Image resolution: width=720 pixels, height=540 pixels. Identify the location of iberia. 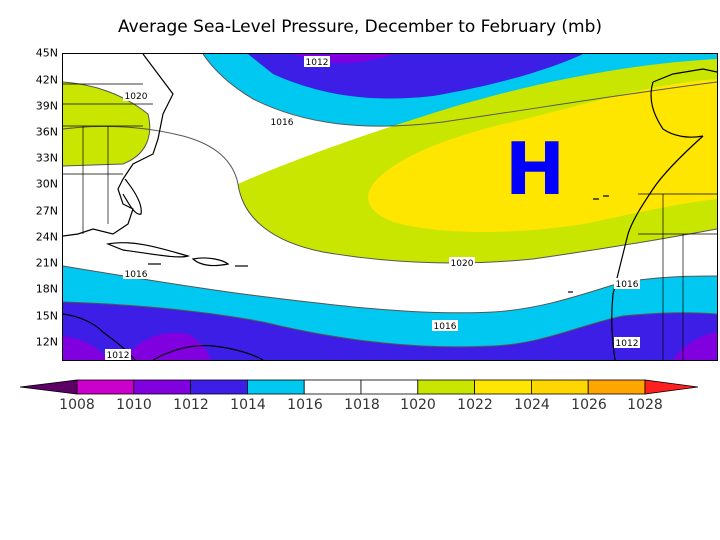
(683, 103).